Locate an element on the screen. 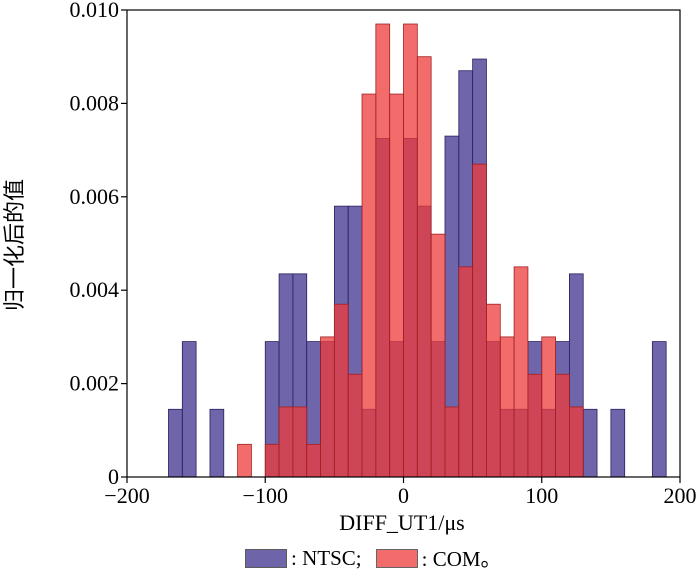  x-tick-label: 100 is located at coordinates (541, 495).